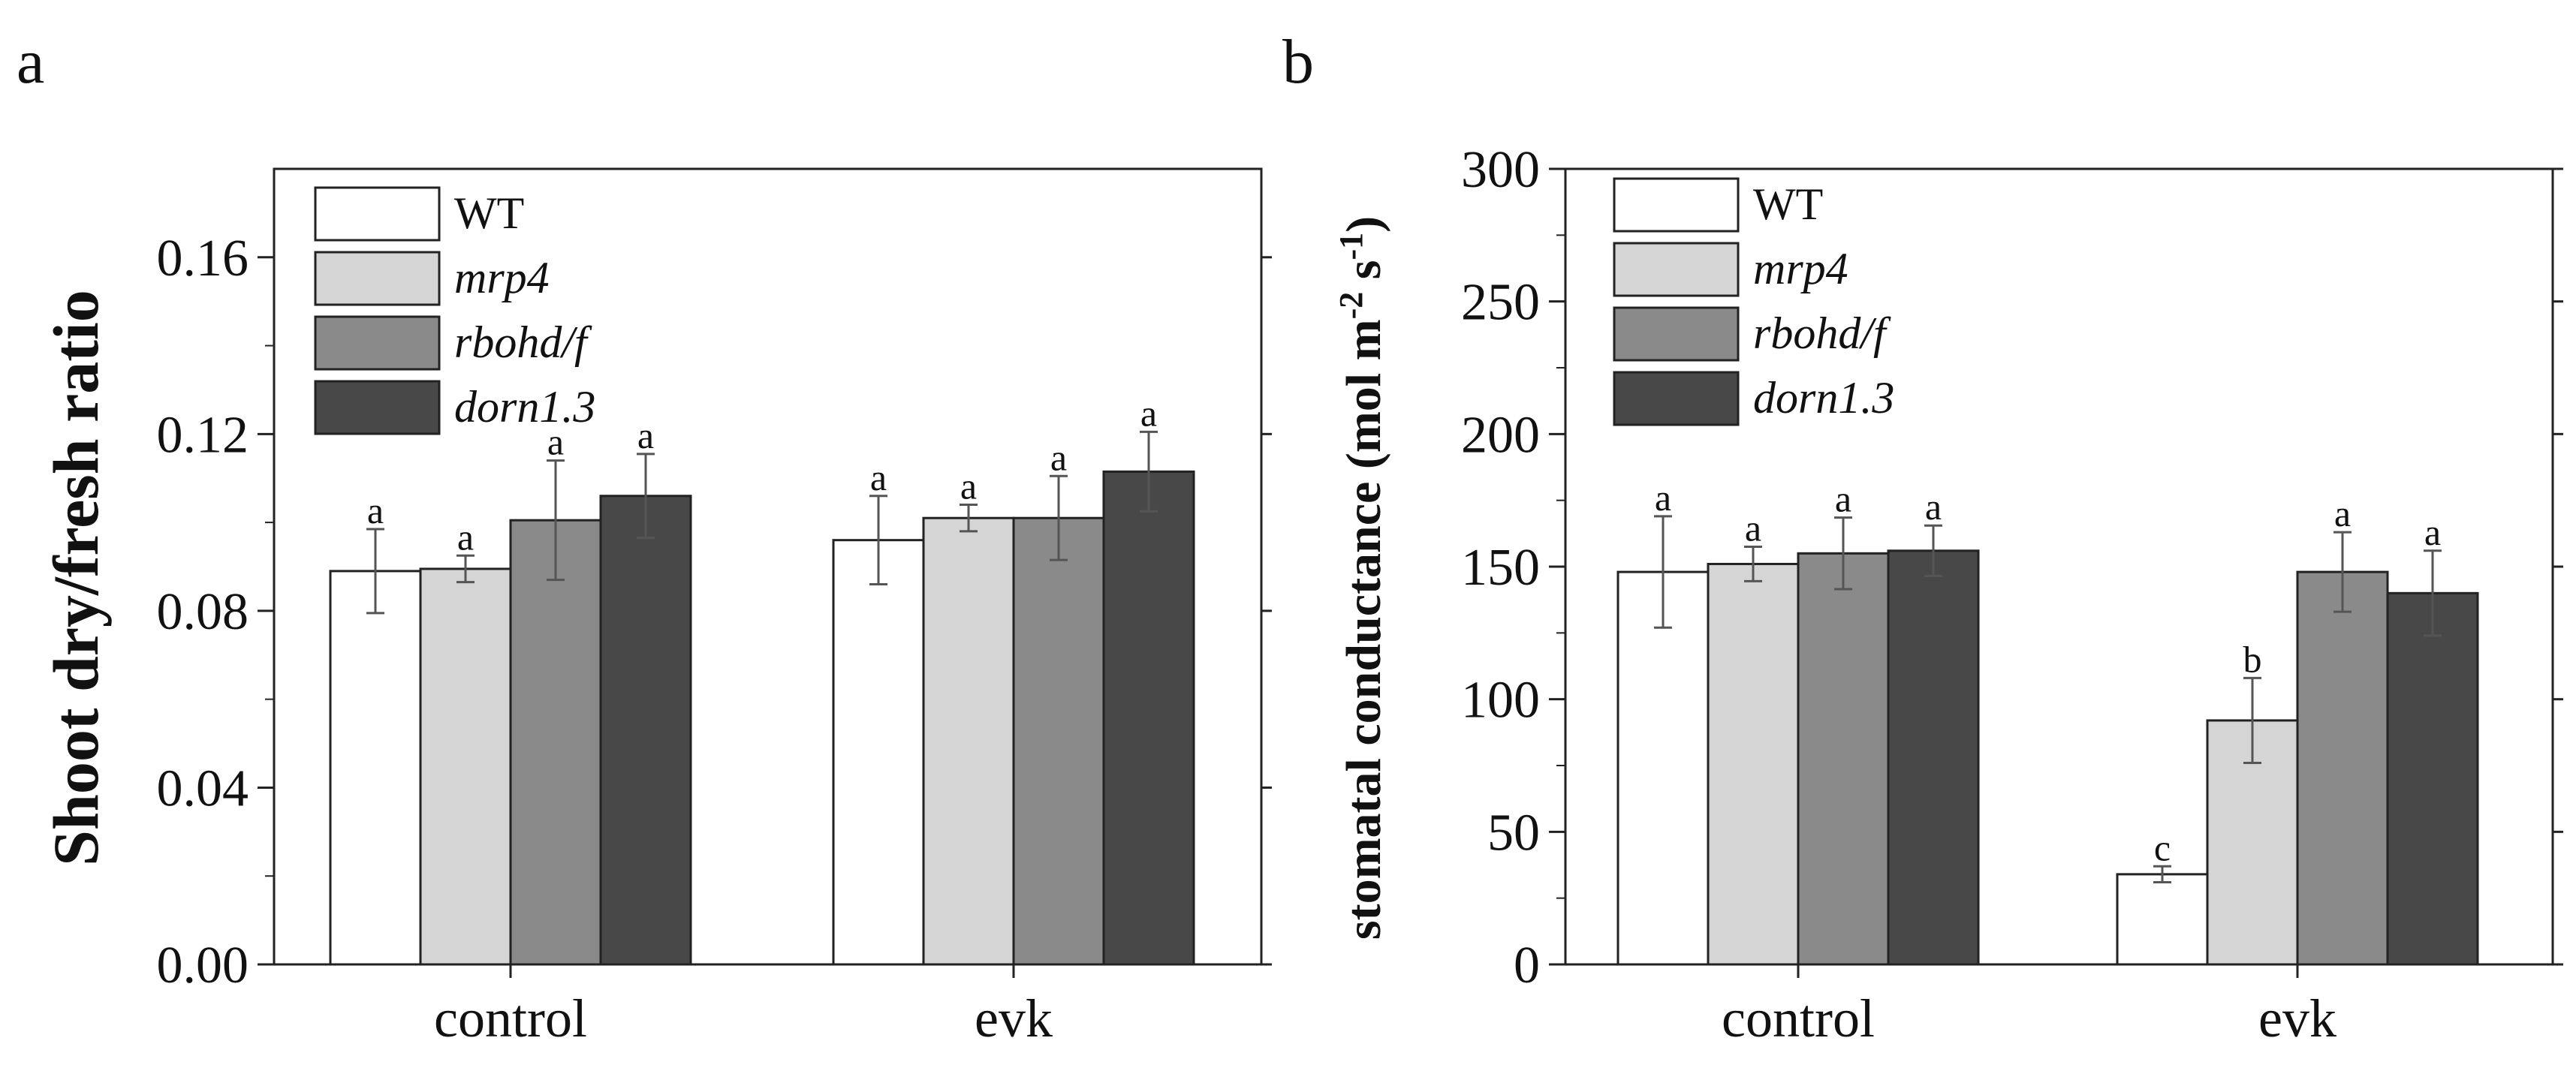 The width and height of the screenshot is (2576, 1083). What do you see at coordinates (1363, 276) in the screenshot?
I see `panel-b-y-label-s: s` at bounding box center [1363, 276].